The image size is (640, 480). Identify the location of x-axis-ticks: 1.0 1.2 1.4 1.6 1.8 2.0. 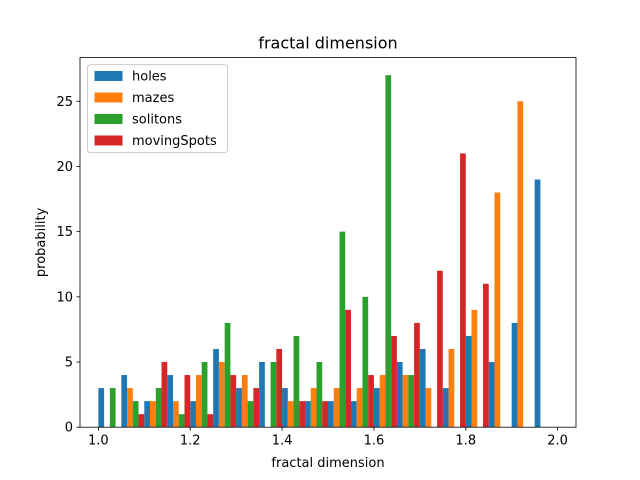
(328, 438).